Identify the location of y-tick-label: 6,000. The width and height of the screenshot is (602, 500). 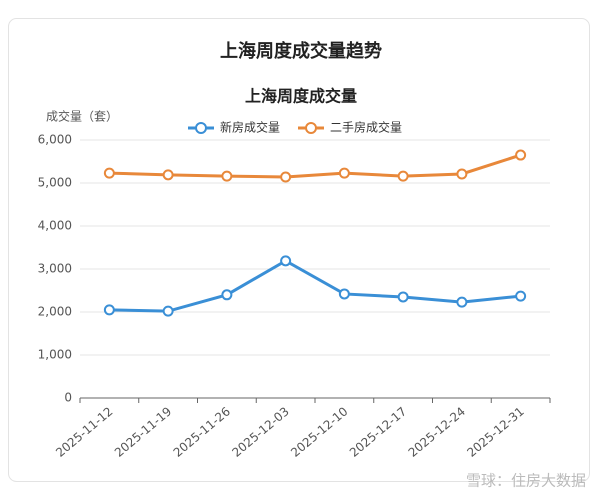
(55, 140).